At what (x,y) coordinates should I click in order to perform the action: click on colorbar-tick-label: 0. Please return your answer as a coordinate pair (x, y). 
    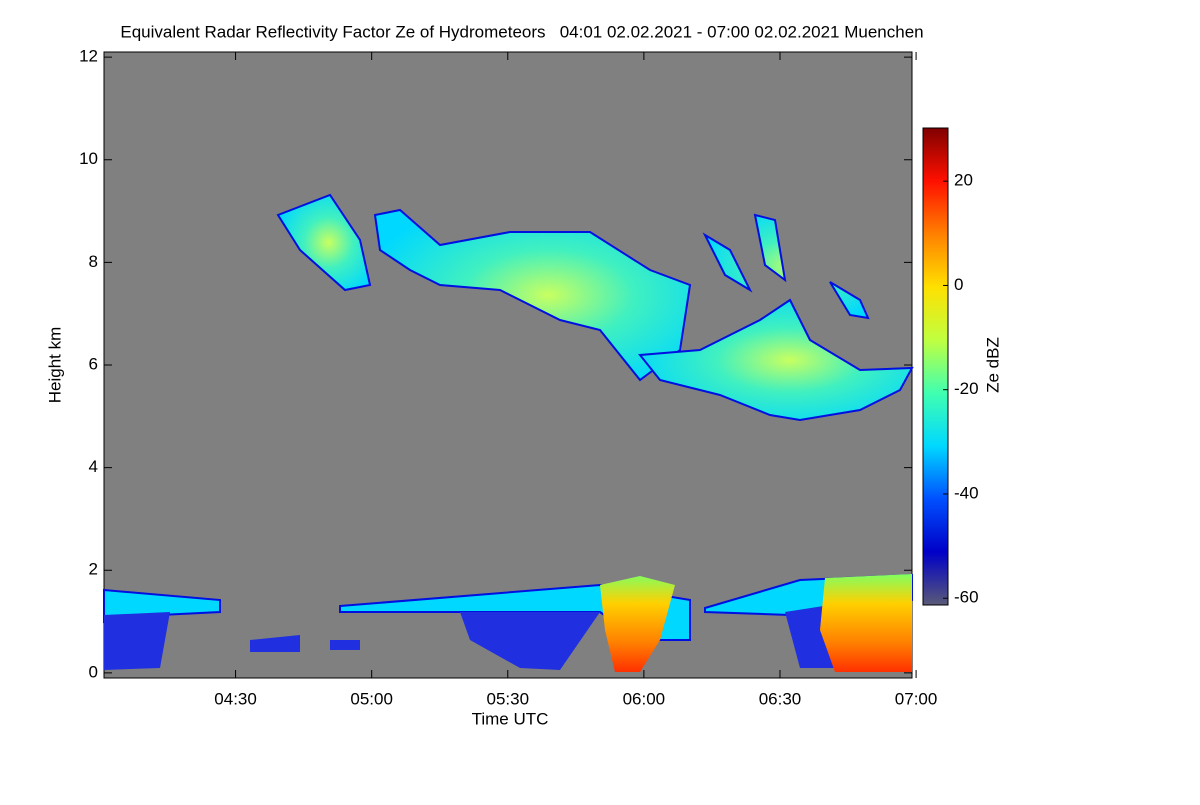
    Looking at the image, I should click on (958, 284).